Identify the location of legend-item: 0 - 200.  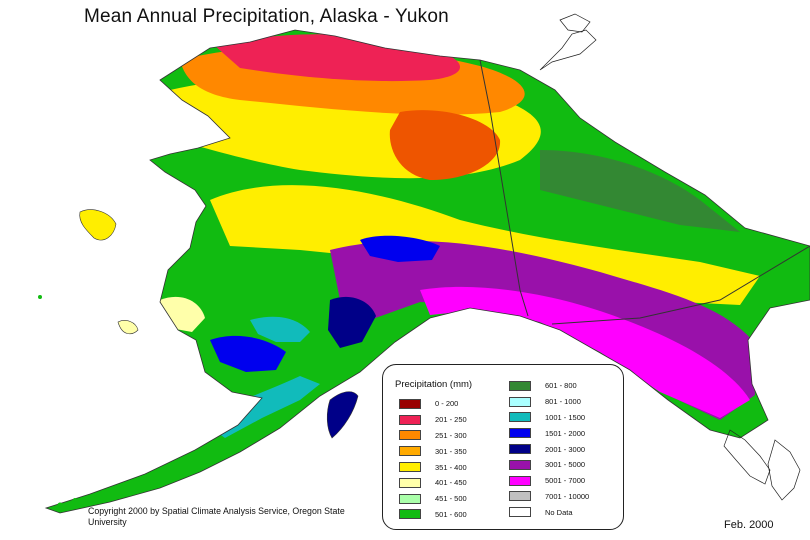
(433, 404).